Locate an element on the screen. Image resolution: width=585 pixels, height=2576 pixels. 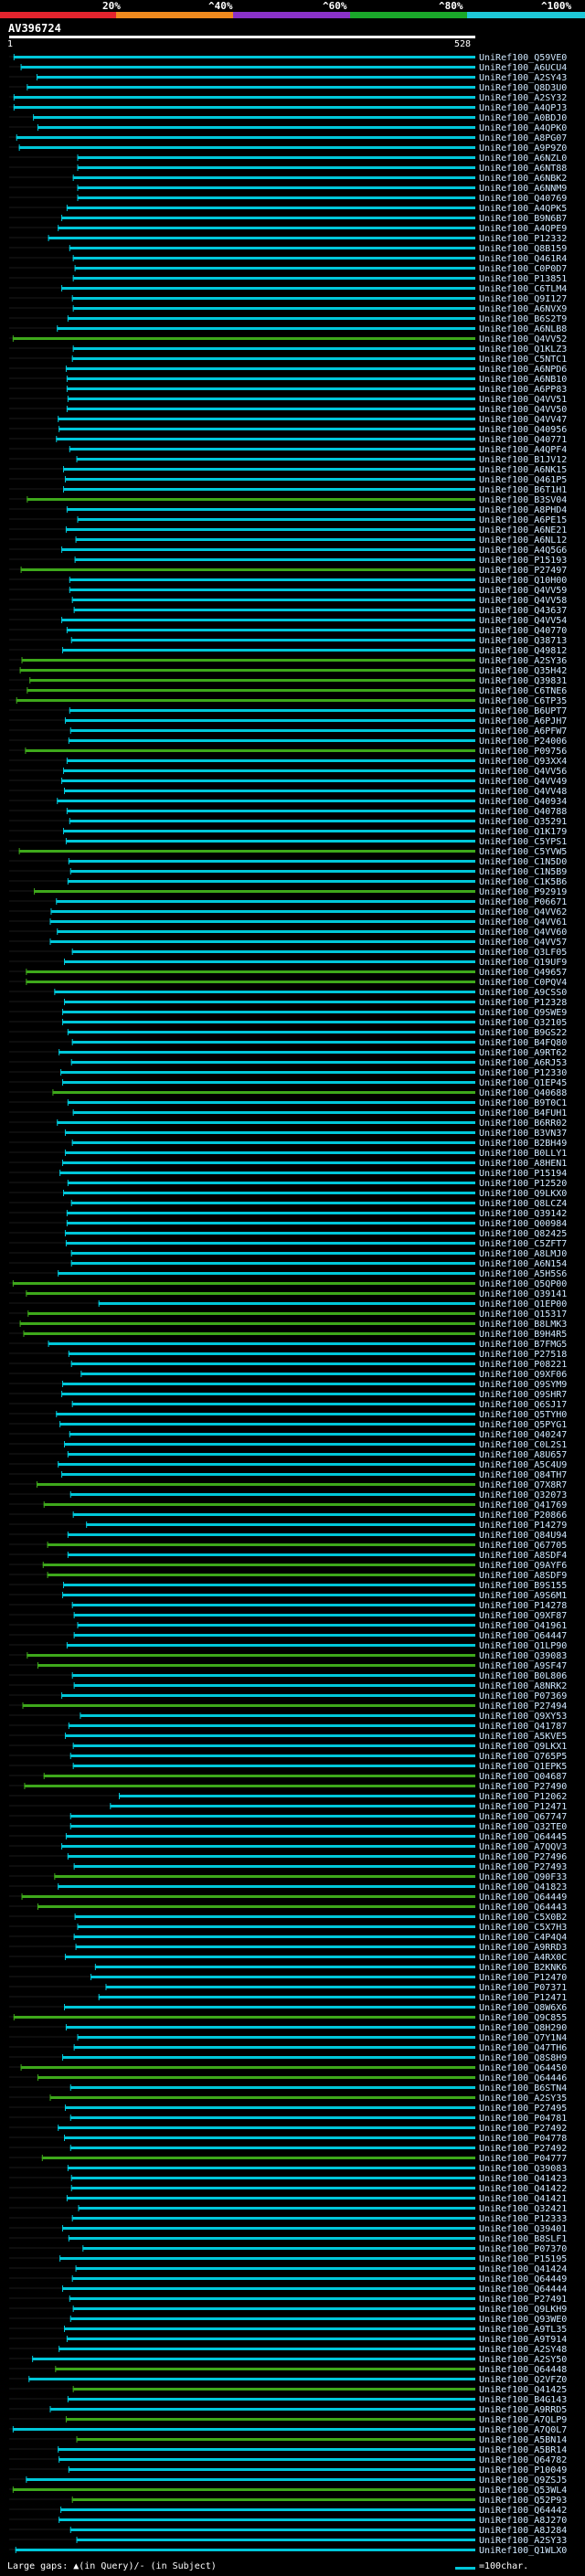
hit-accession-label: UniRef100_Q4VV48 is located at coordinates (523, 792).